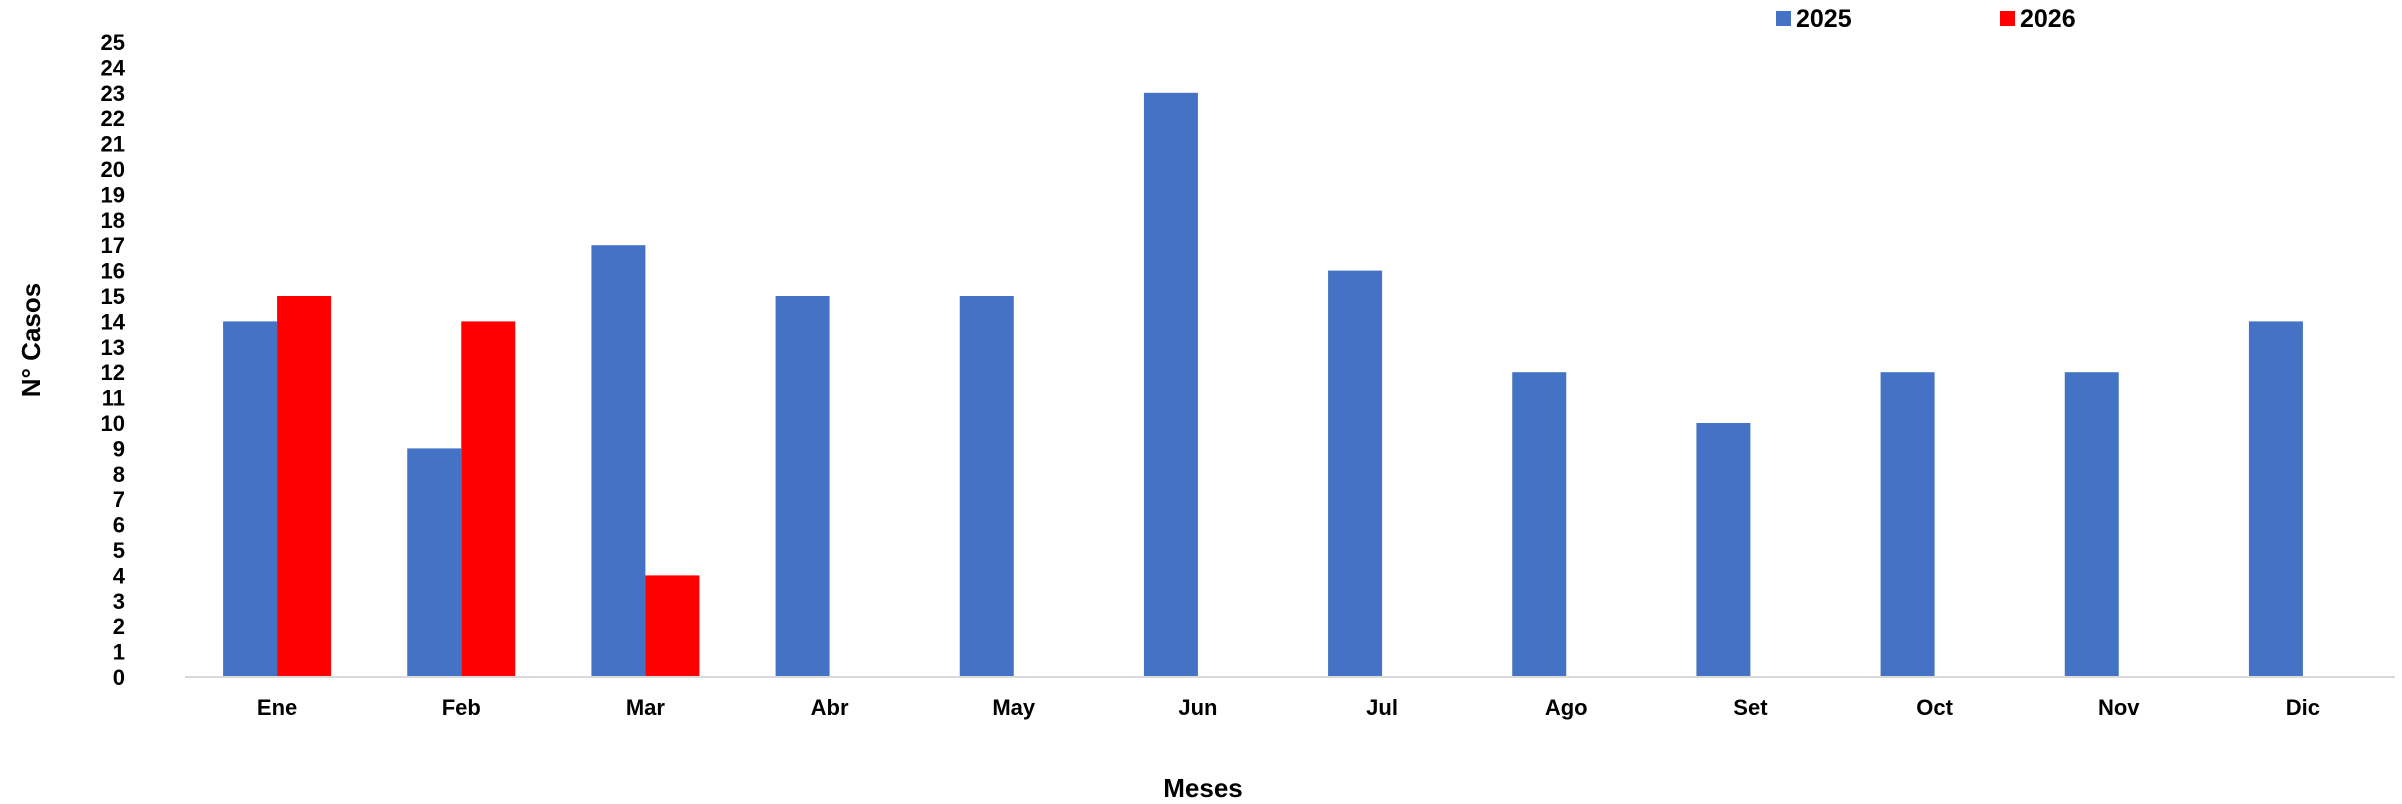 The height and width of the screenshot is (804, 2402). I want to click on bar-2025-nov, so click(2091, 524).